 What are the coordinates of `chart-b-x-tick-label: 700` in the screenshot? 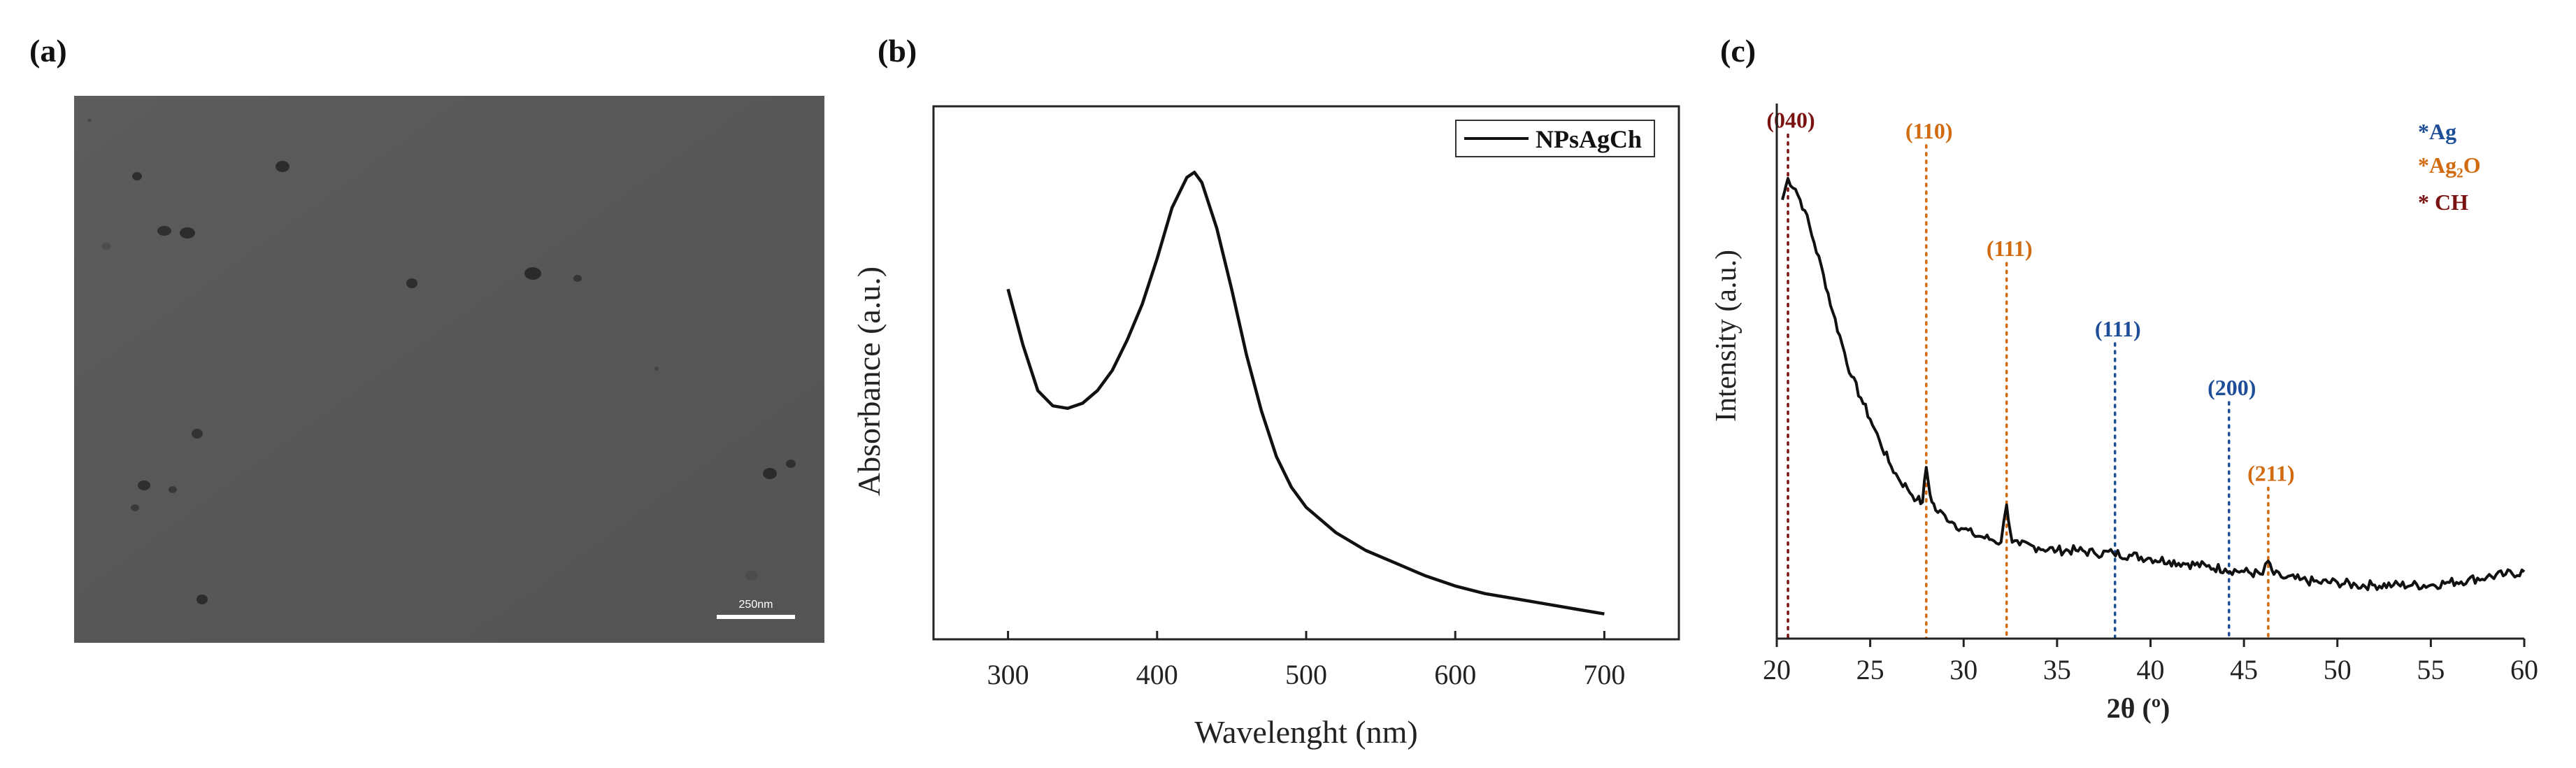 It's located at (1604, 674).